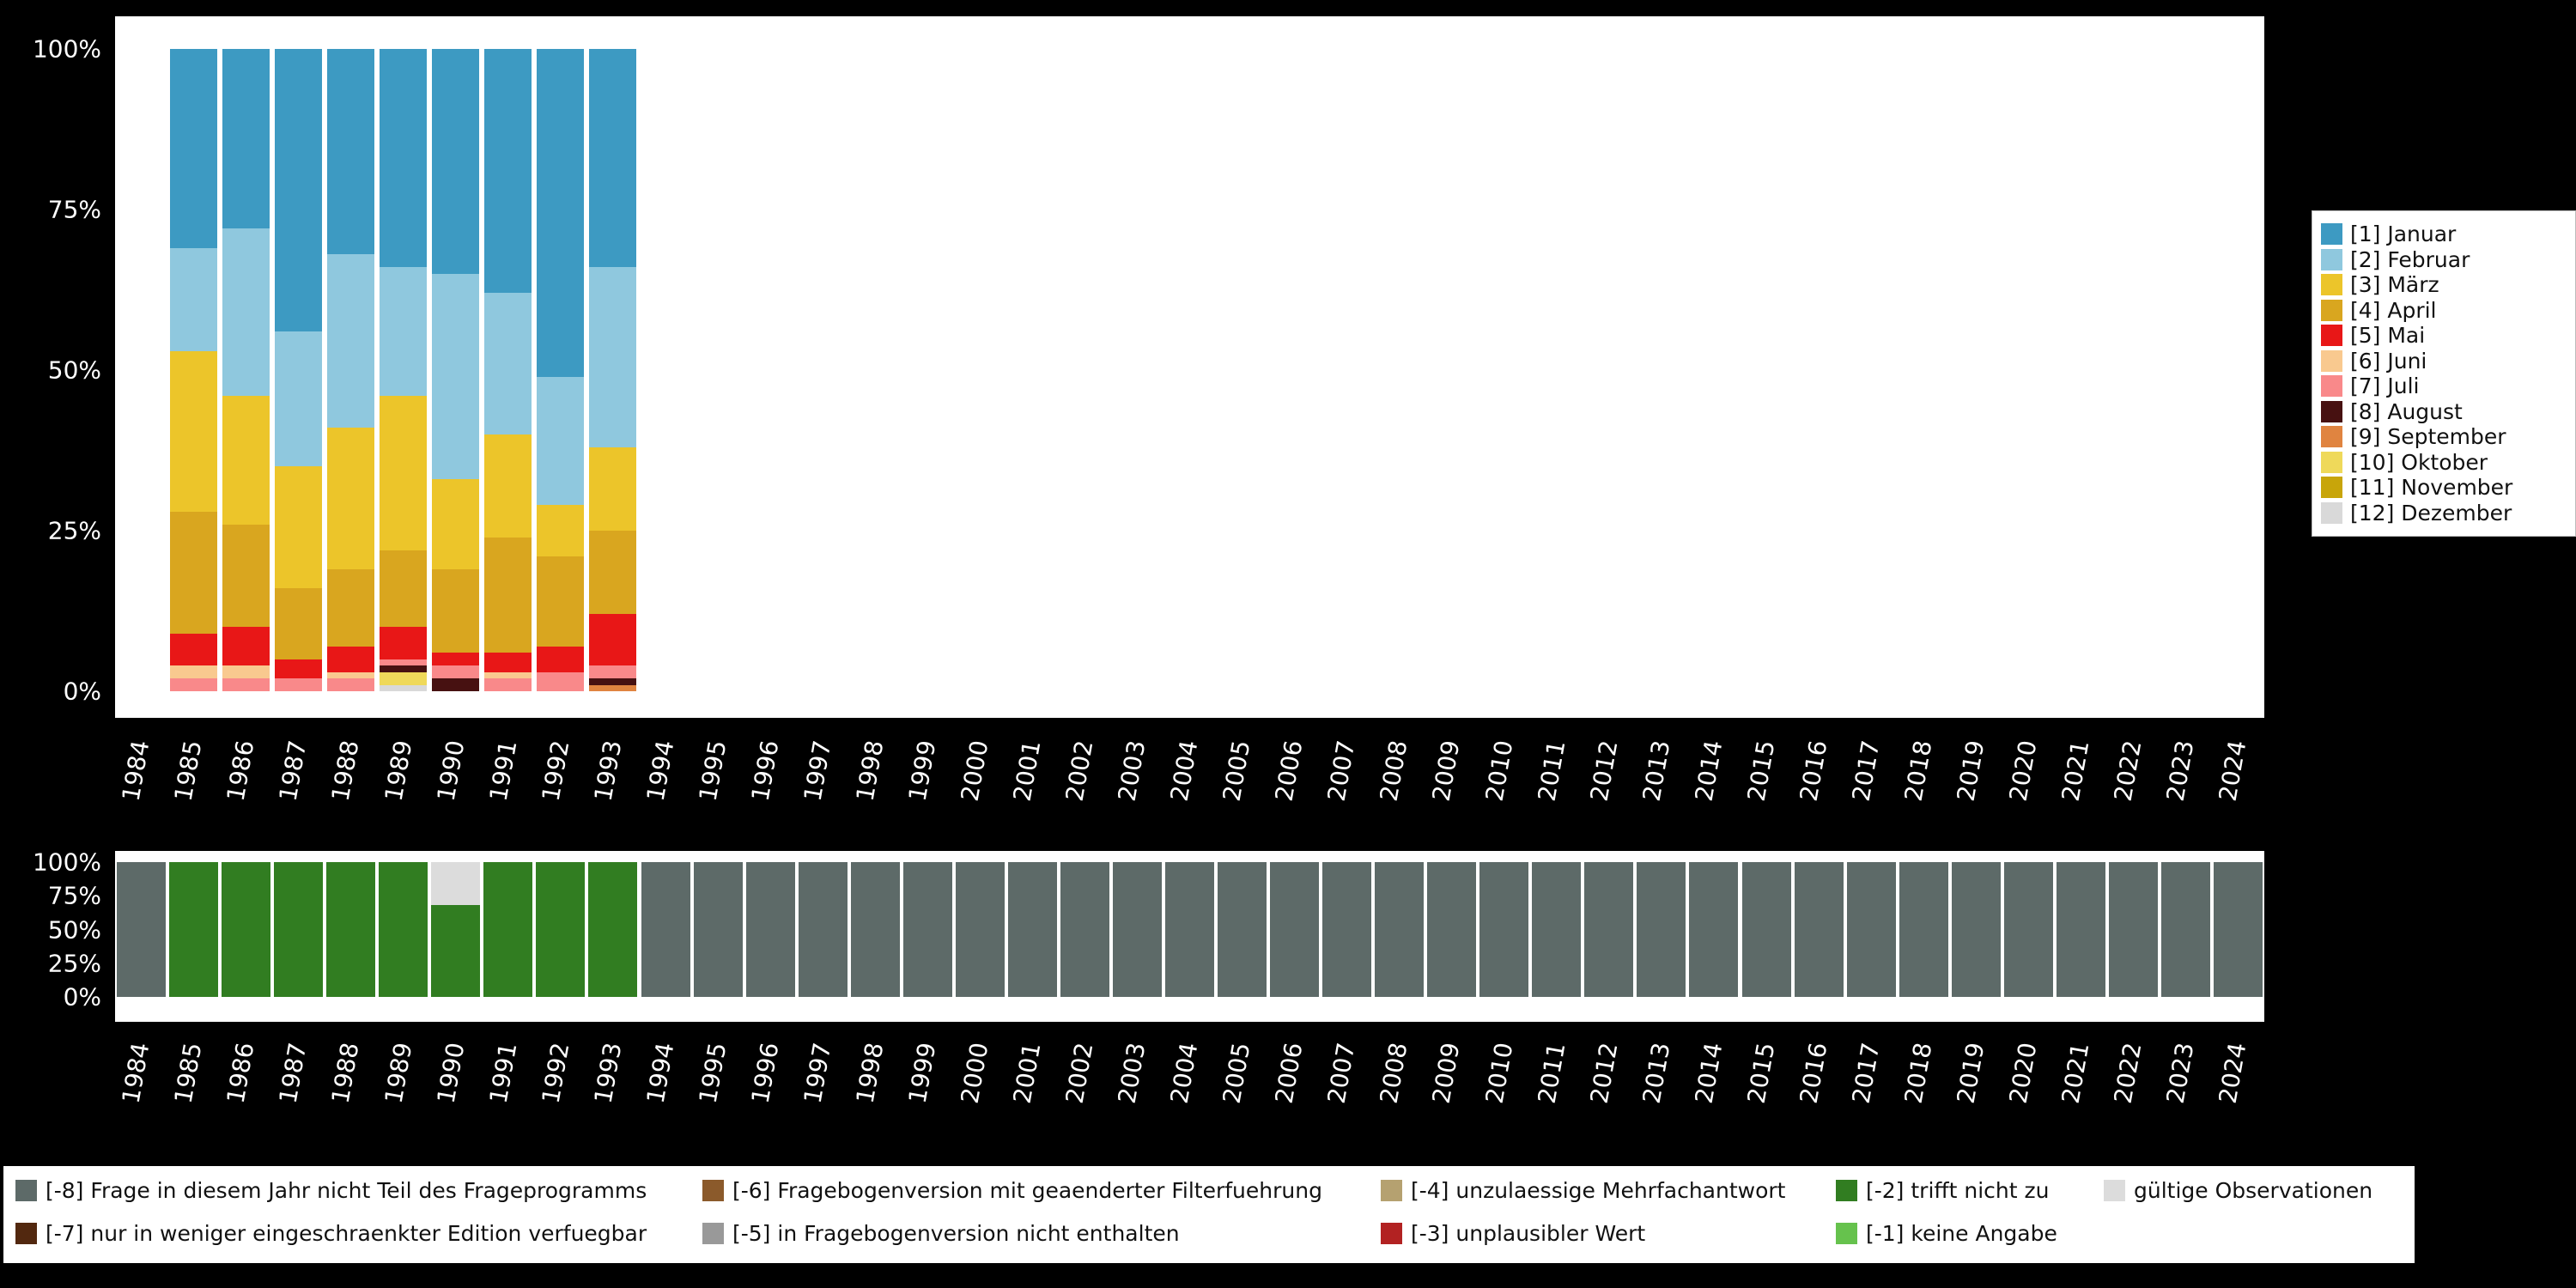 This screenshot has width=2576, height=1288. I want to click on x-axis-label: 2010, so click(1499, 1073).